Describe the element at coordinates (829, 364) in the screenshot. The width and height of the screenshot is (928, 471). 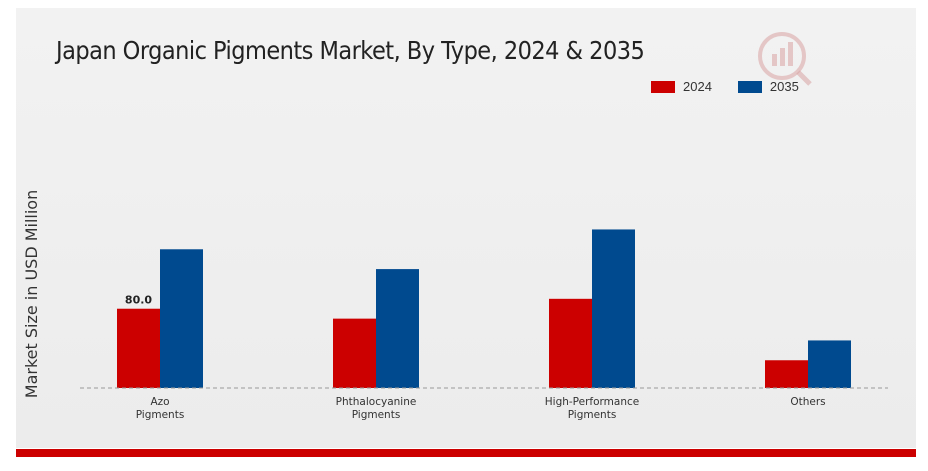
I see `bar-2035-others` at that location.